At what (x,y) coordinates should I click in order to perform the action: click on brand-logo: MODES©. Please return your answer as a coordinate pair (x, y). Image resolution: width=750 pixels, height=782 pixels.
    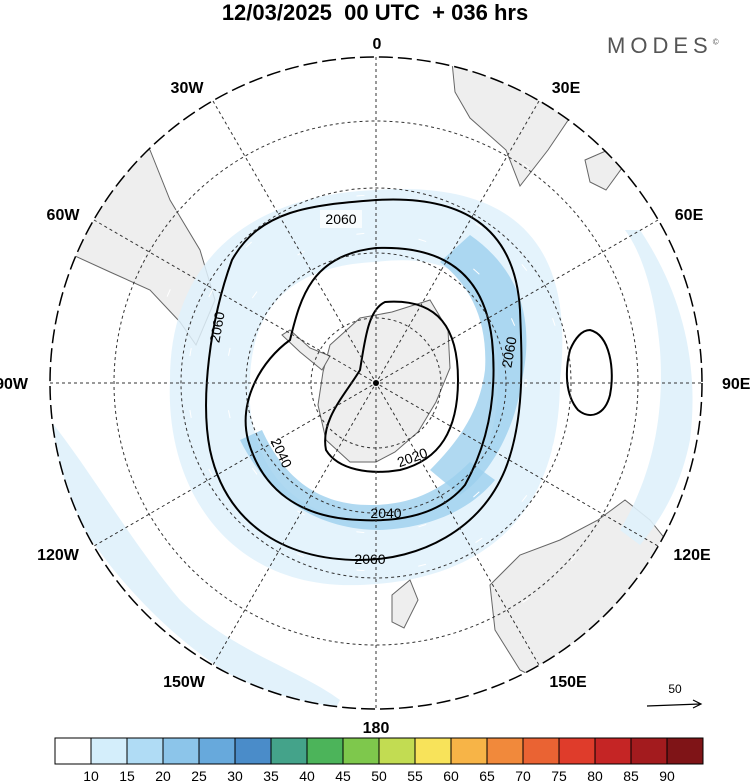
    Looking at the image, I should click on (663, 46).